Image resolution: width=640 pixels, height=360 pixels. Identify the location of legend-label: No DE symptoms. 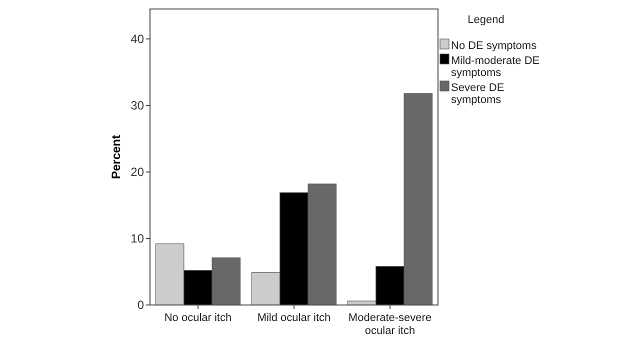
(494, 46).